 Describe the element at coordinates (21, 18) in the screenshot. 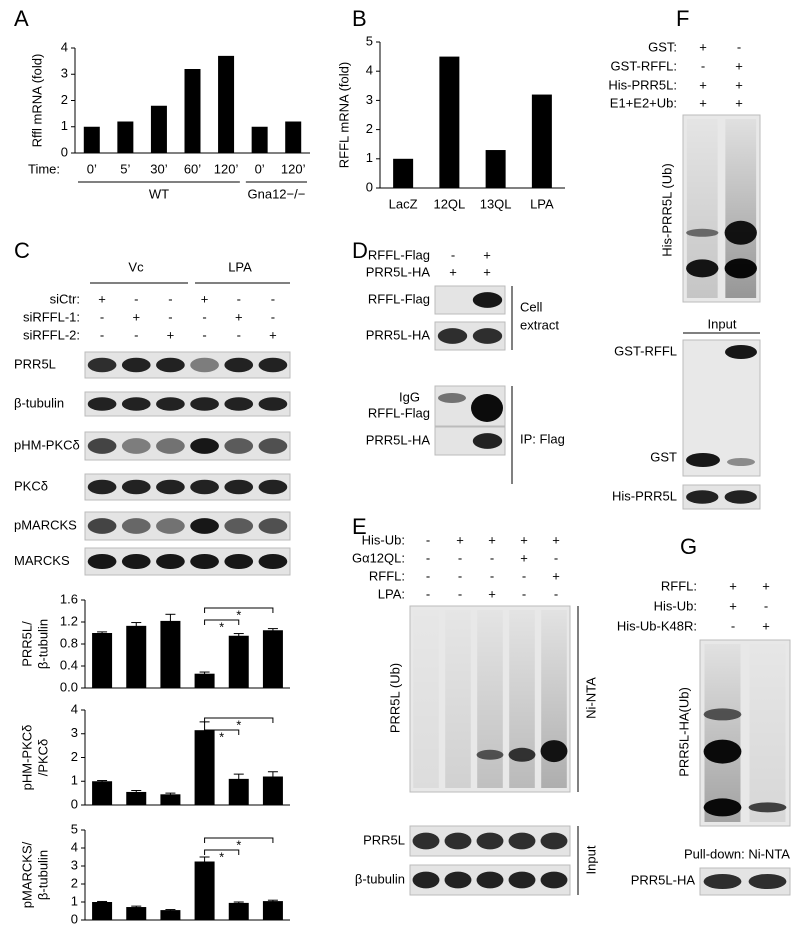

I see `panel-letter: A` at that location.